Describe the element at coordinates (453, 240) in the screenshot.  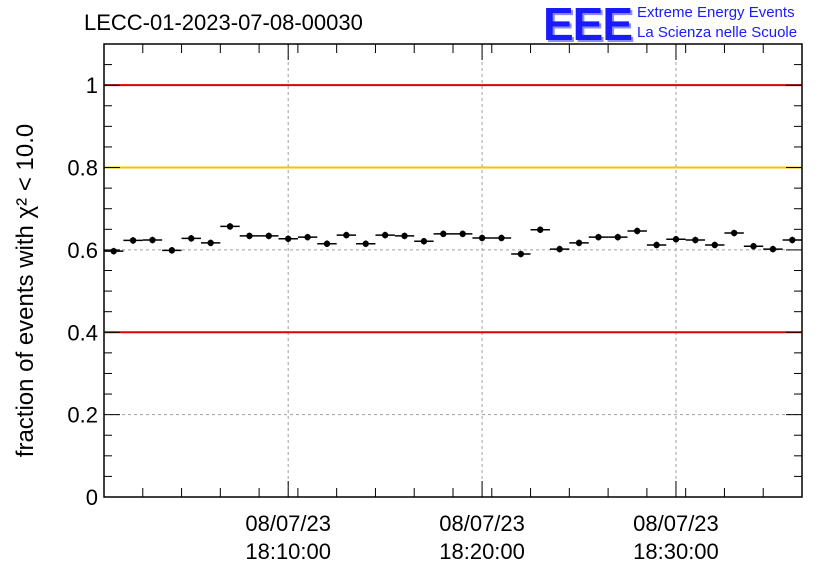
I see `data-points` at that location.